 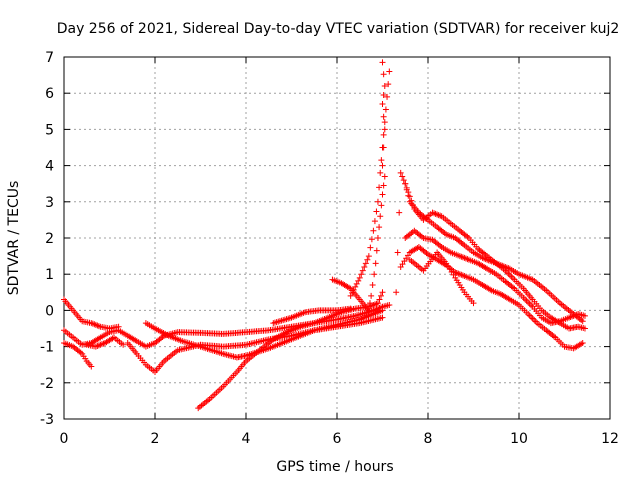 I want to click on y-tick-label: 2, so click(x=49, y=239).